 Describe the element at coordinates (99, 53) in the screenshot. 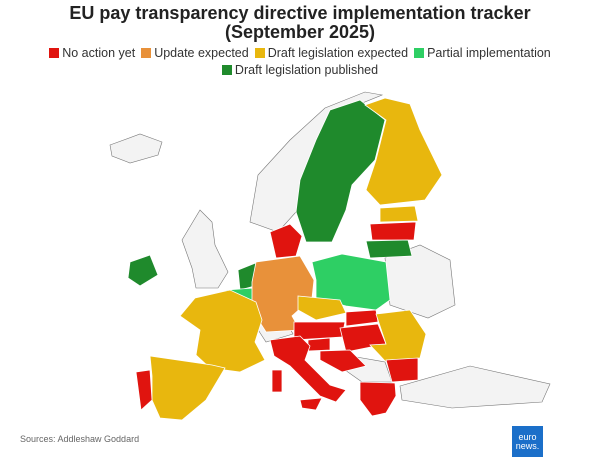

I see `legend-label: No action yet` at that location.